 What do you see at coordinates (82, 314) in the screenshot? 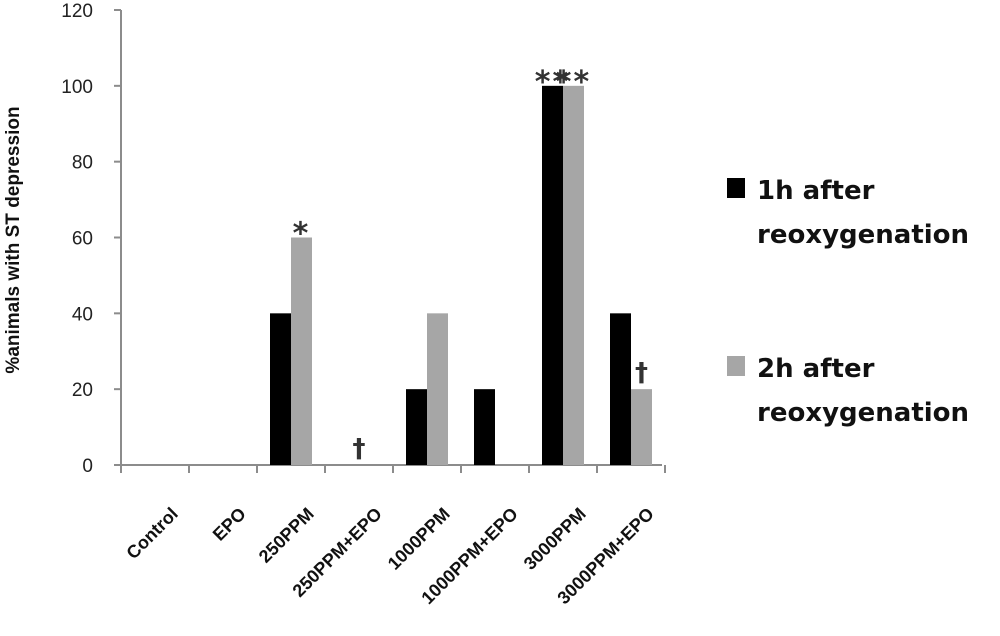
I see `y-tick-label: 40` at bounding box center [82, 314].